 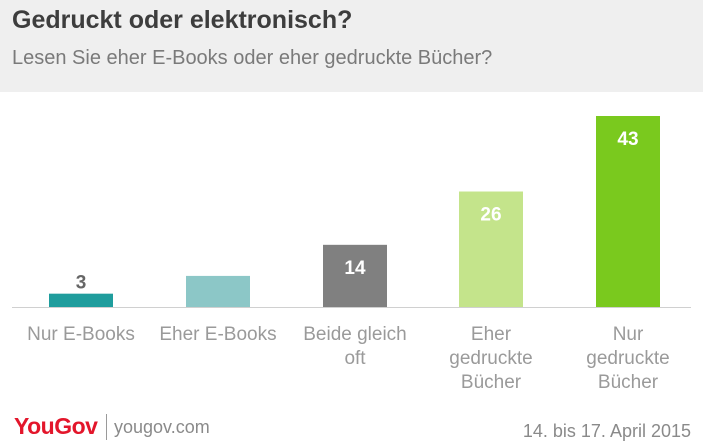 I want to click on bar-value-label-2: 14, so click(x=355, y=268).